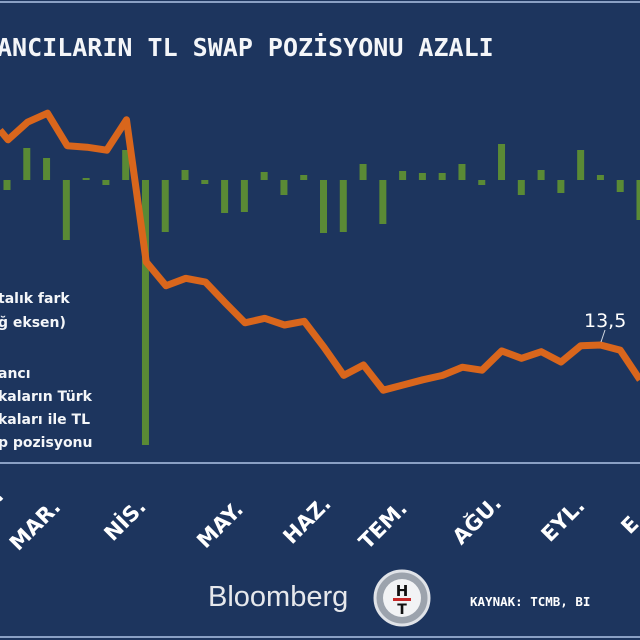 This screenshot has width=640, height=640. I want to click on svg-text: T, so click(402, 610).